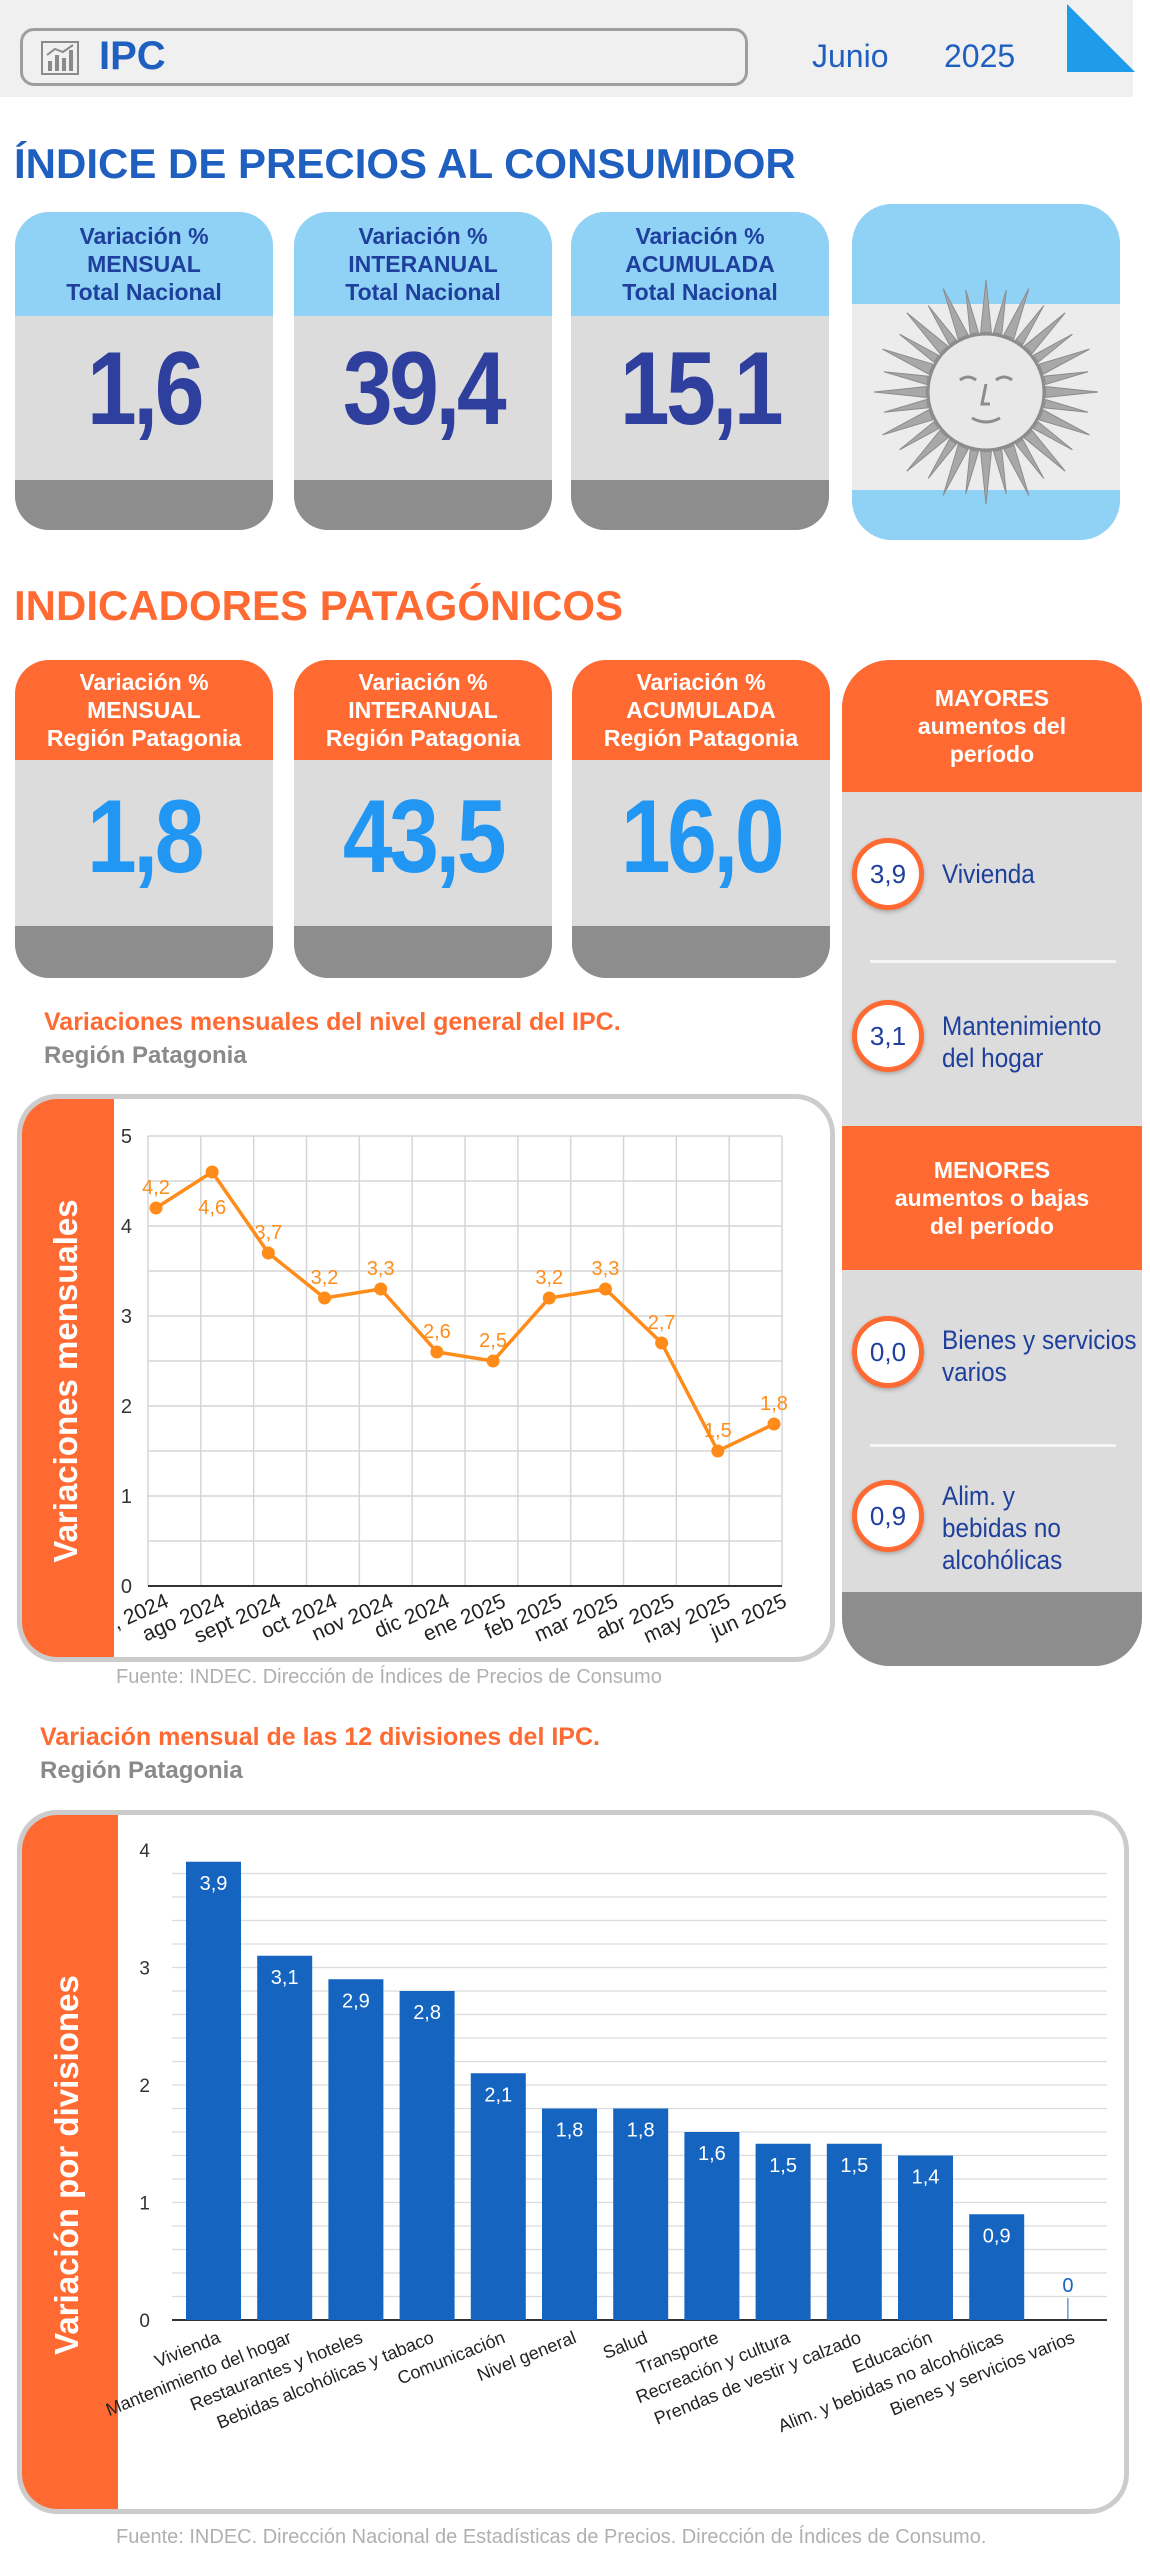 The height and width of the screenshot is (2560, 1150). Describe the element at coordinates (424, 389) in the screenshot. I see `kpi-value: 39,4` at that location.